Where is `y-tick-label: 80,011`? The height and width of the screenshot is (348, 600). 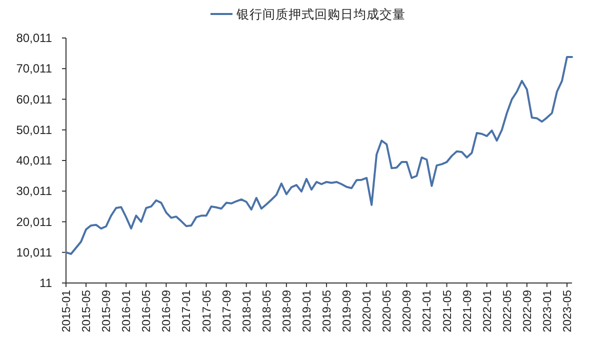 y-tick-label: 80,011 is located at coordinates (34, 38).